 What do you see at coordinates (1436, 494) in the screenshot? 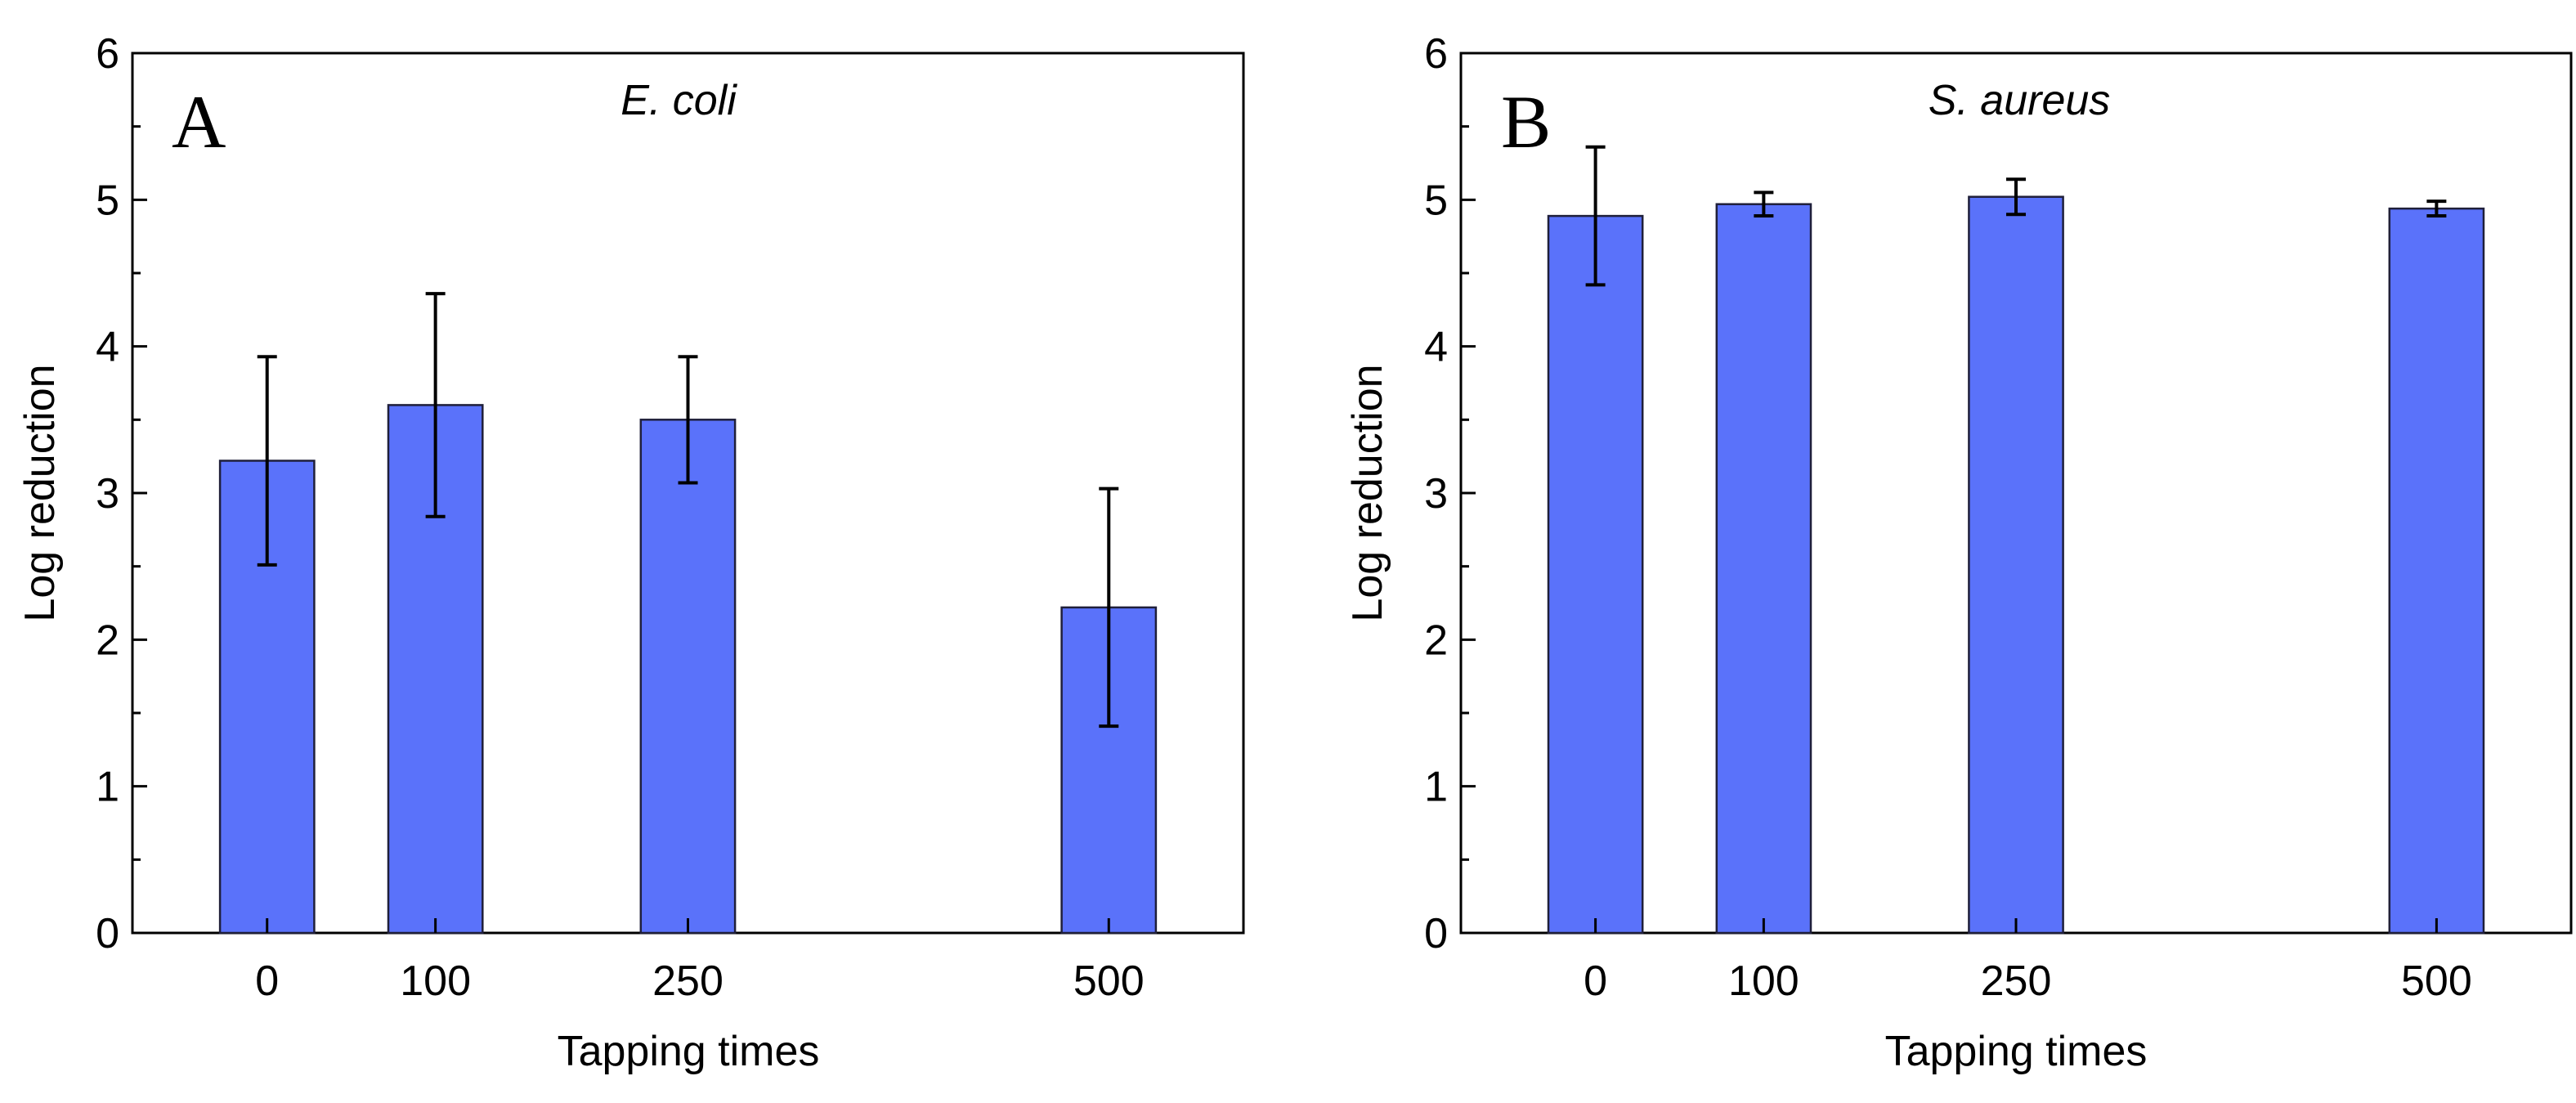
I see `panel-b-y-tick-label: 3` at bounding box center [1436, 494].